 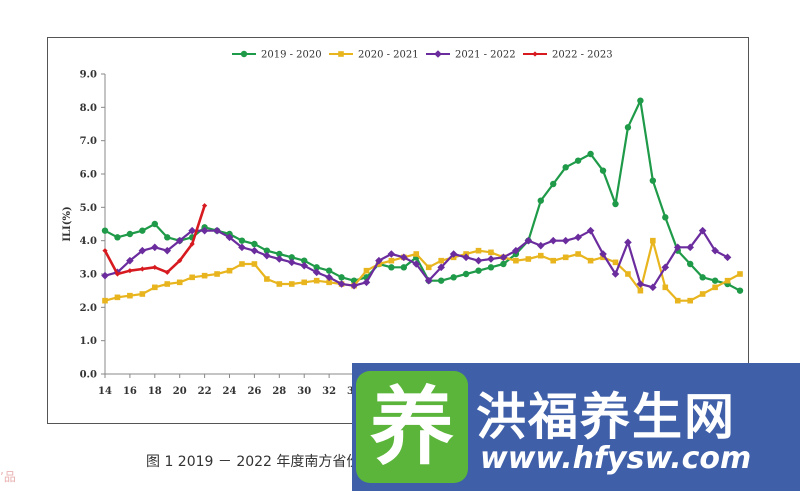 What do you see at coordinates (485, 55) in the screenshot?
I see `legend-label-3: 2021 - 2022` at bounding box center [485, 55].